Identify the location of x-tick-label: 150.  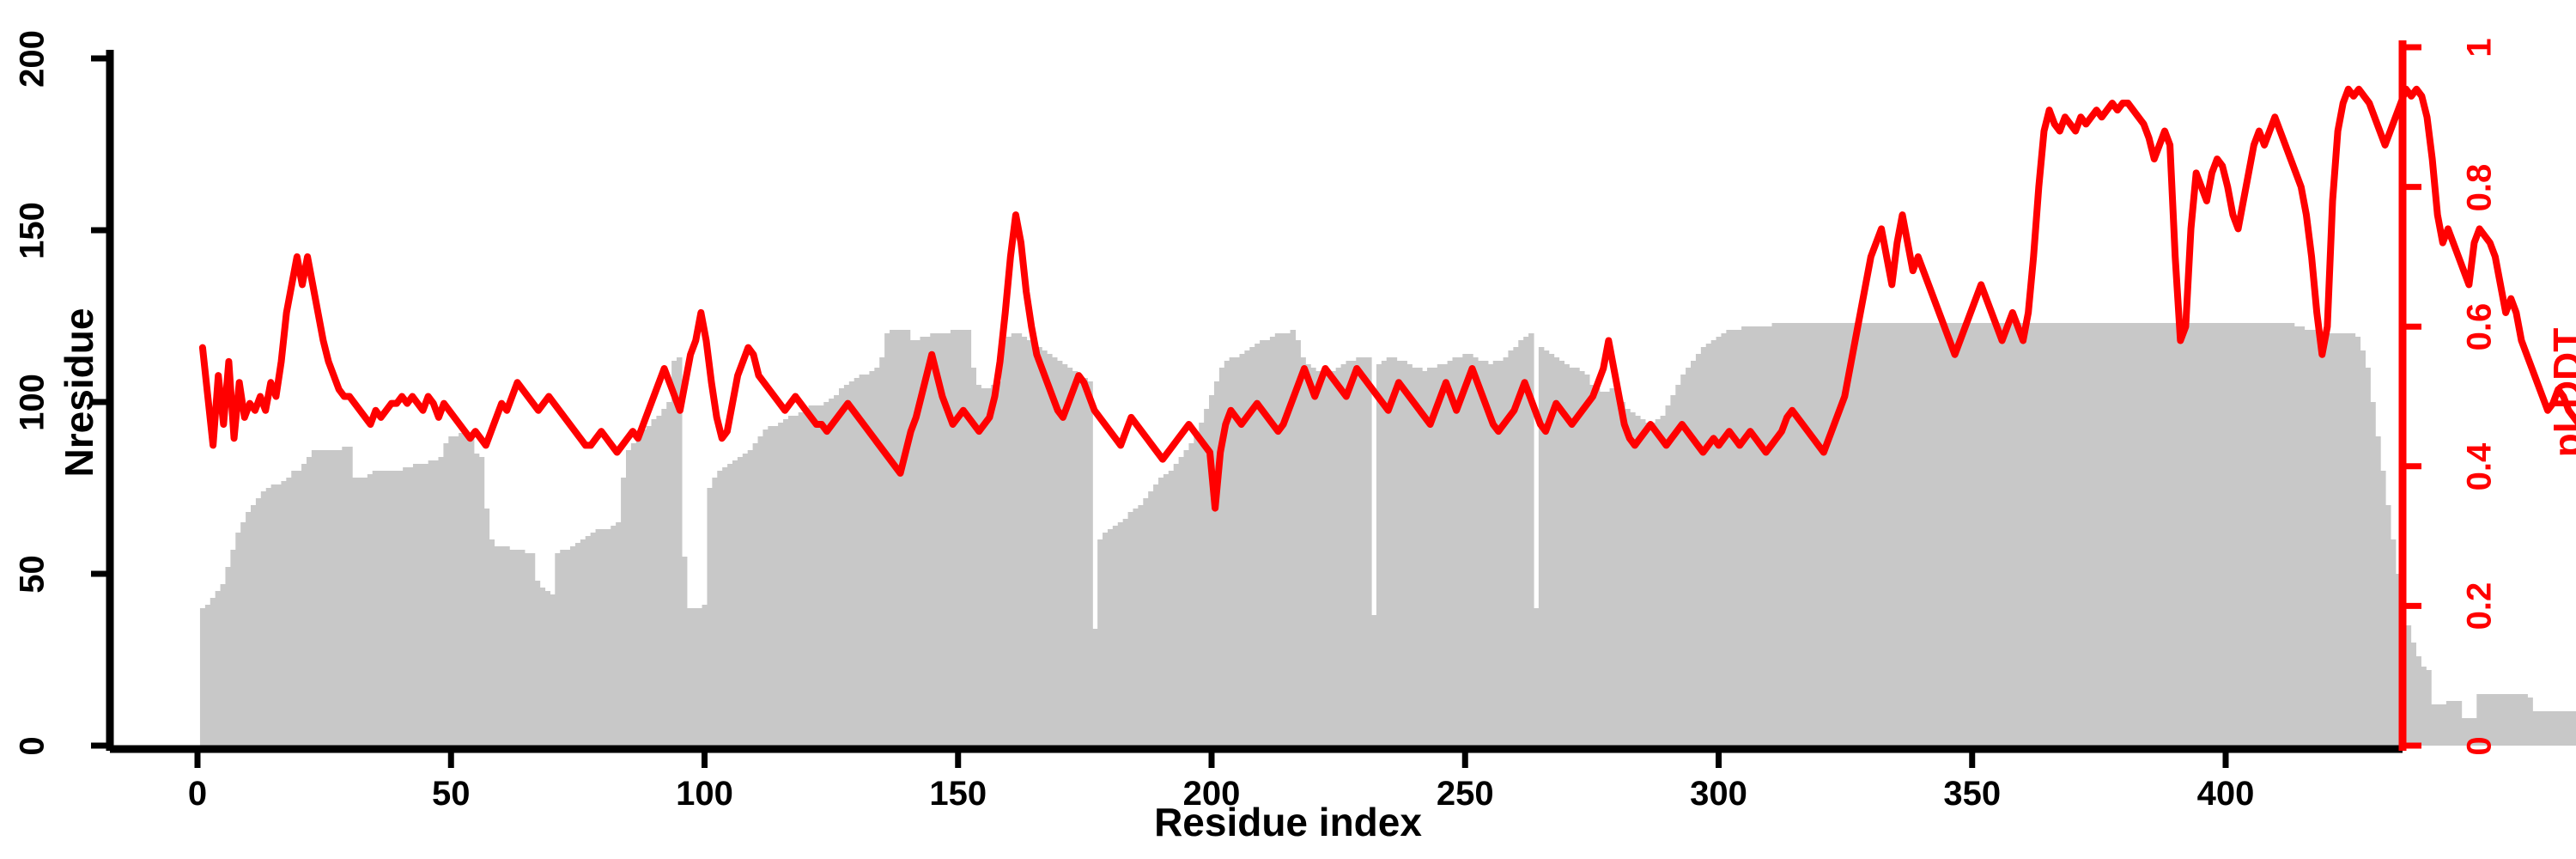
(958, 794).